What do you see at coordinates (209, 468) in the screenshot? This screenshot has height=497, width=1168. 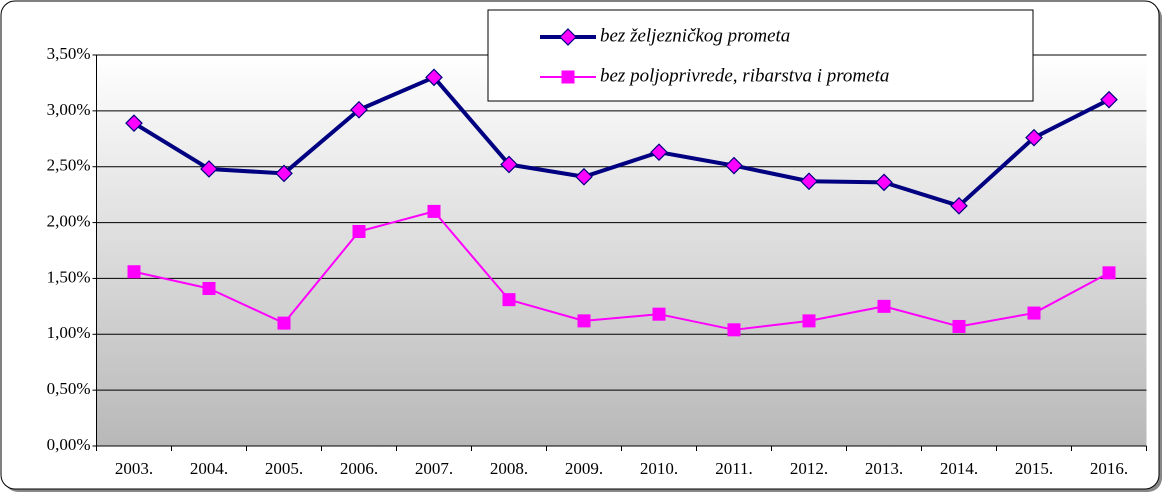 I see `x-tick-label: 2004.` at bounding box center [209, 468].